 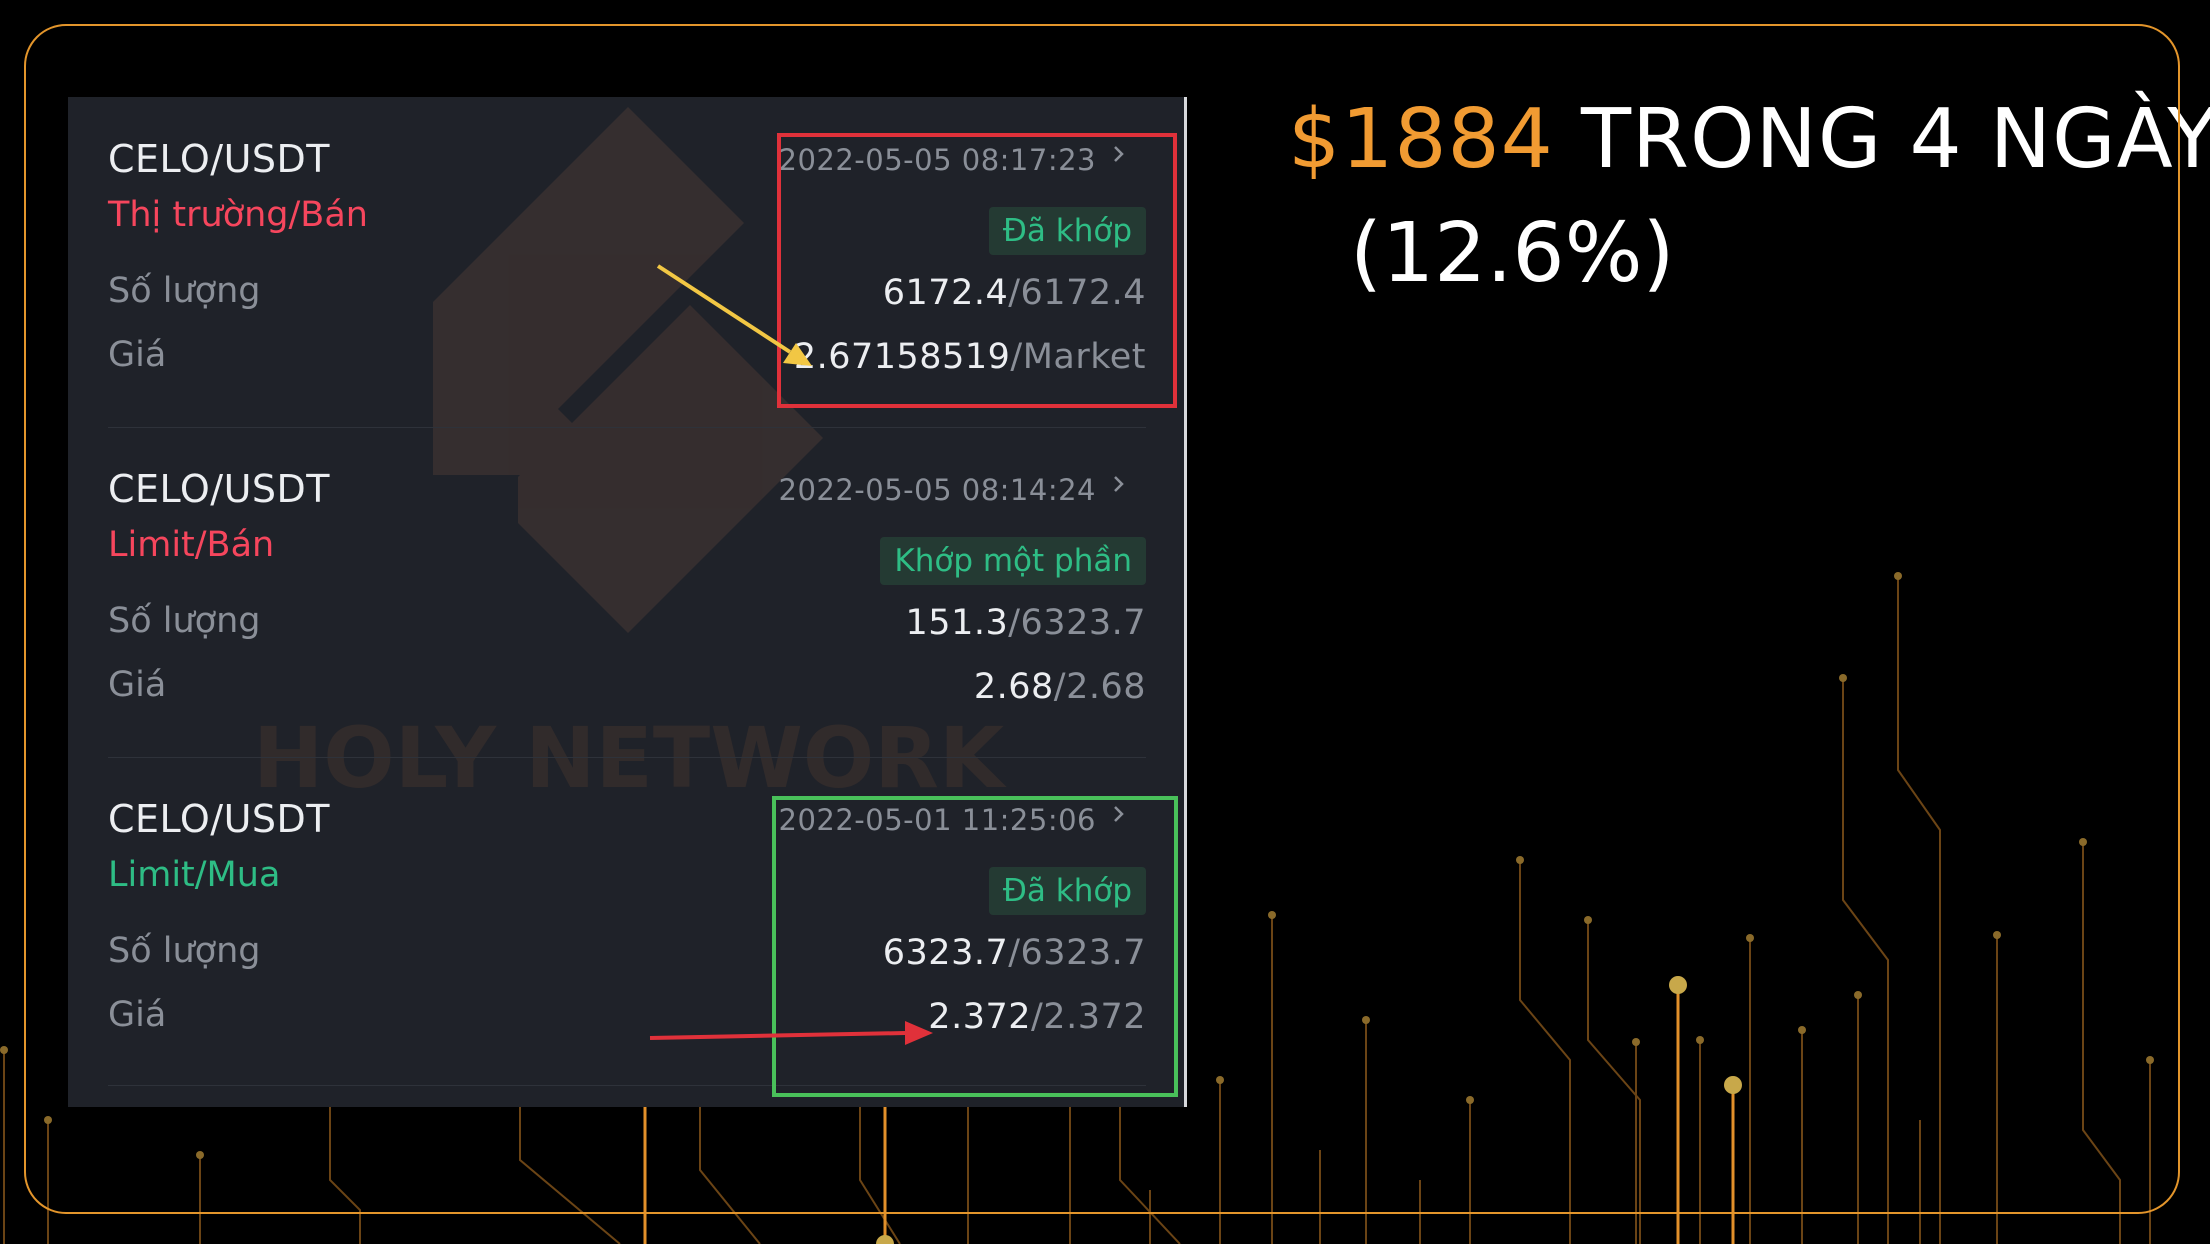 I want to click on order-time: 2022-05-05 08:14:24, so click(x=937, y=490).